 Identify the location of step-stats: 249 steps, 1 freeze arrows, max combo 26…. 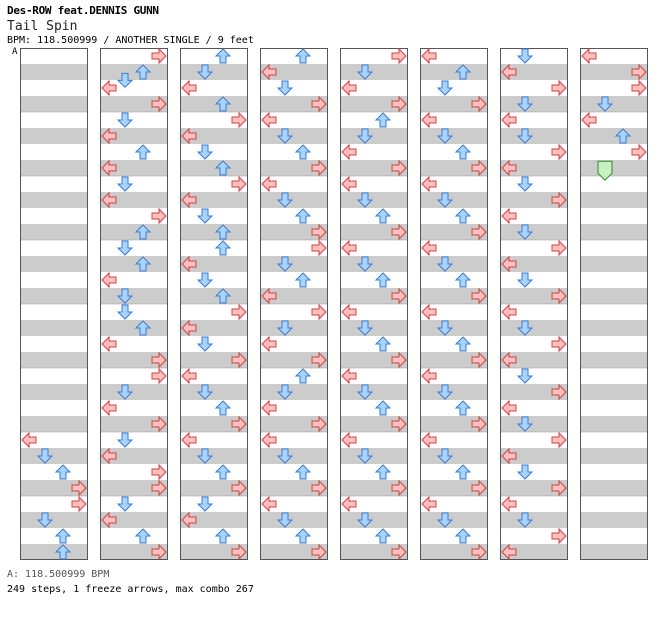
(130, 589).